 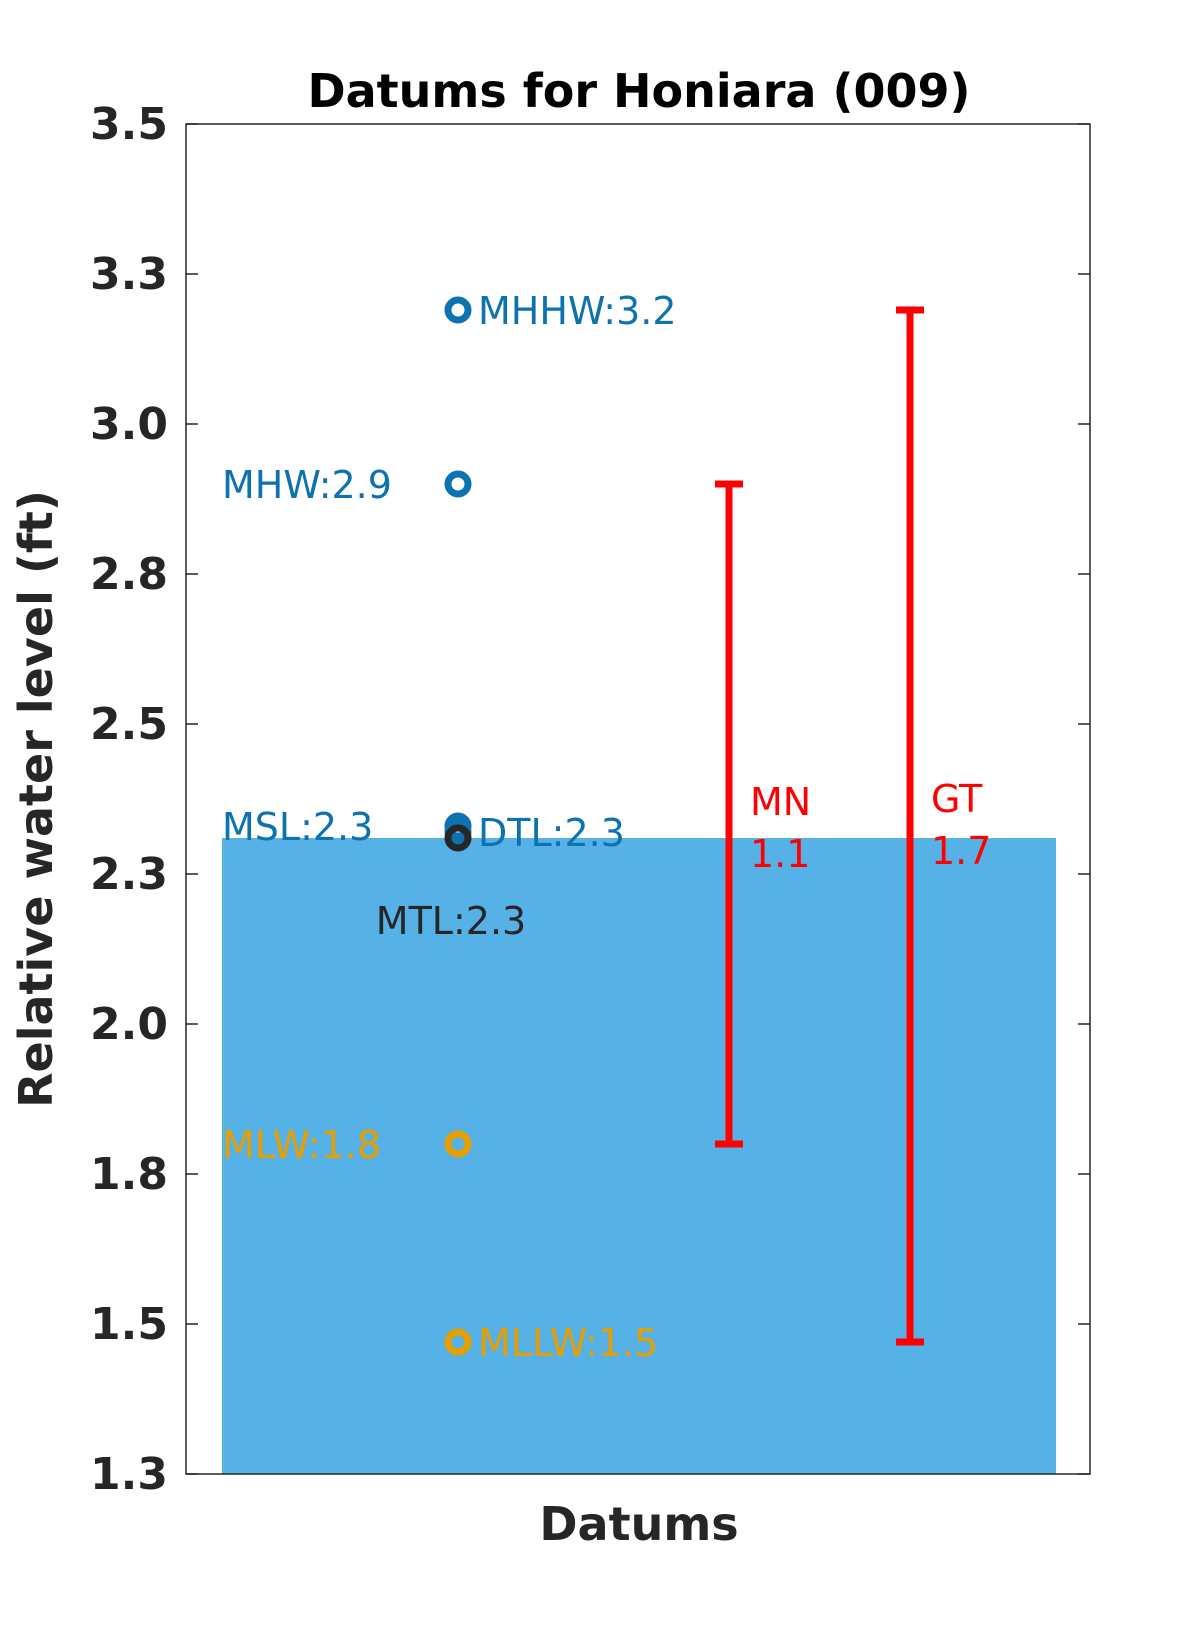 I want to click on y-tick-label: 2.0, so click(x=129, y=1024).